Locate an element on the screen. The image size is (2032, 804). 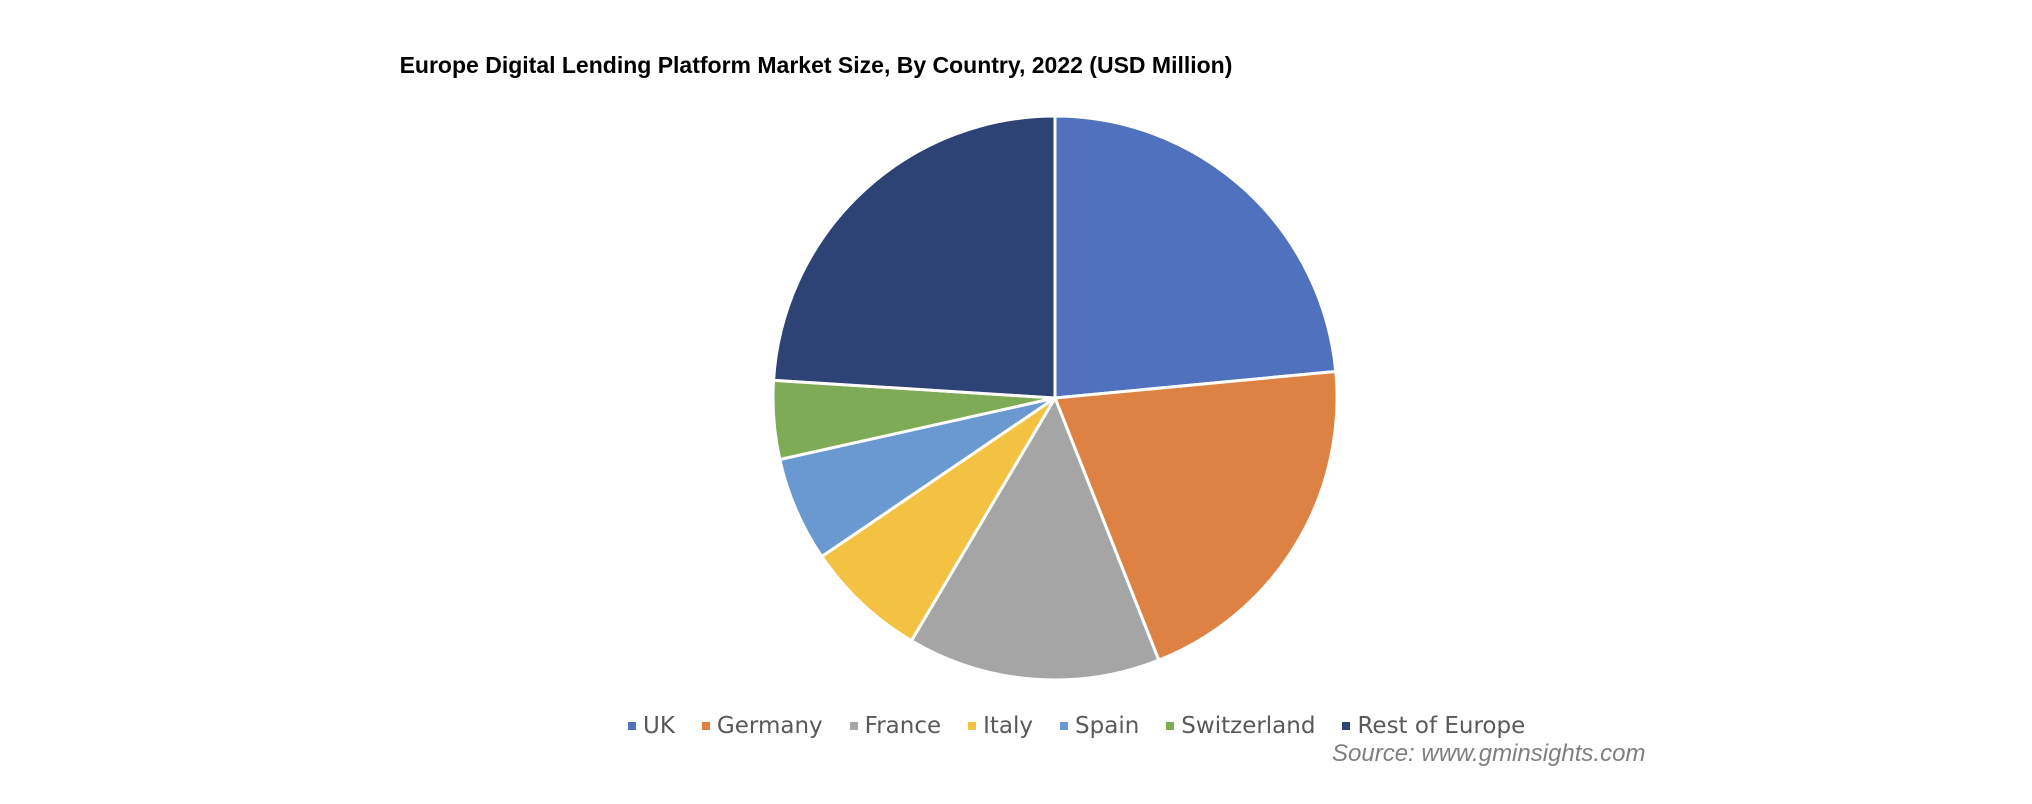
pie-slice-italy is located at coordinates (938, 519).